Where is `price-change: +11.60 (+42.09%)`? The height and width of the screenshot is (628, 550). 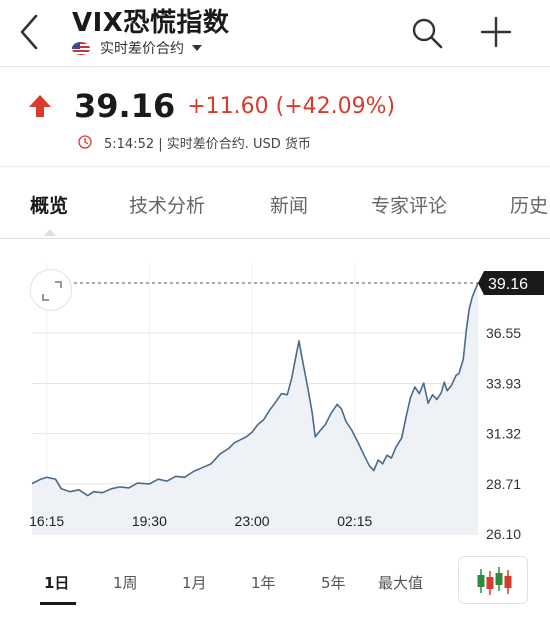
price-change: +11.60 (+42.09%) is located at coordinates (291, 106).